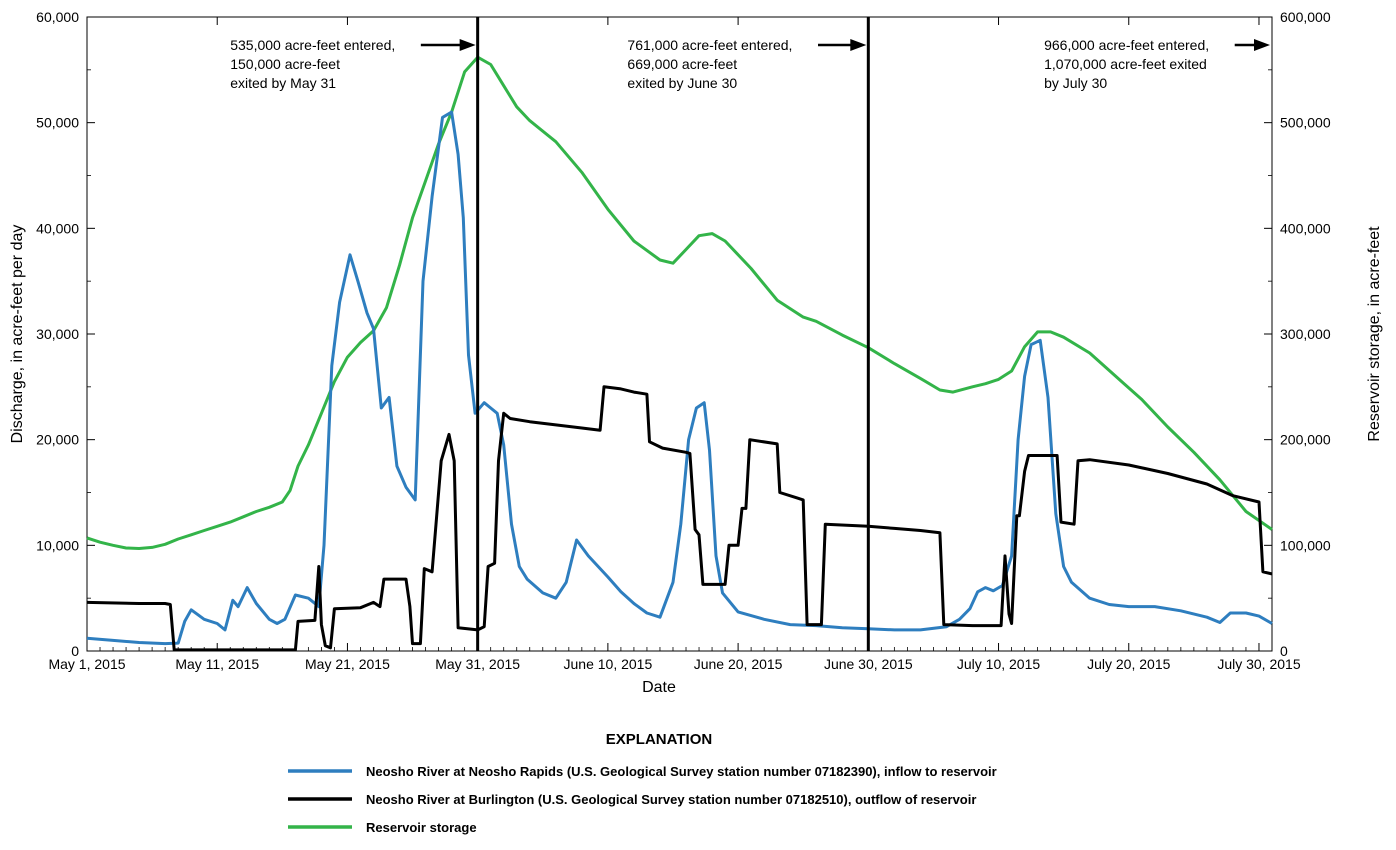 This screenshot has height=850, width=1396. I want to click on annotation-line: exited by June 30, so click(682, 83).